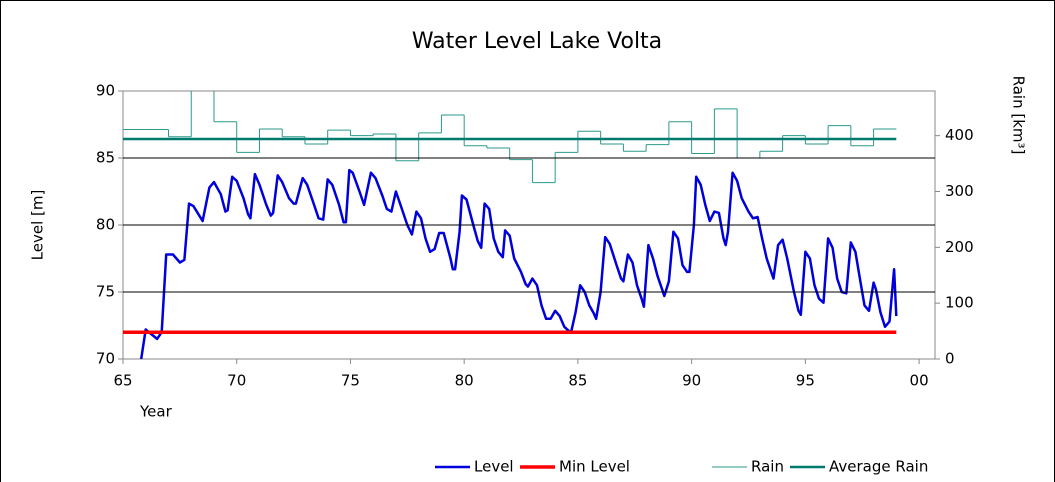 This screenshot has width=1055, height=482. I want to click on x-tick-label: 75, so click(350, 381).